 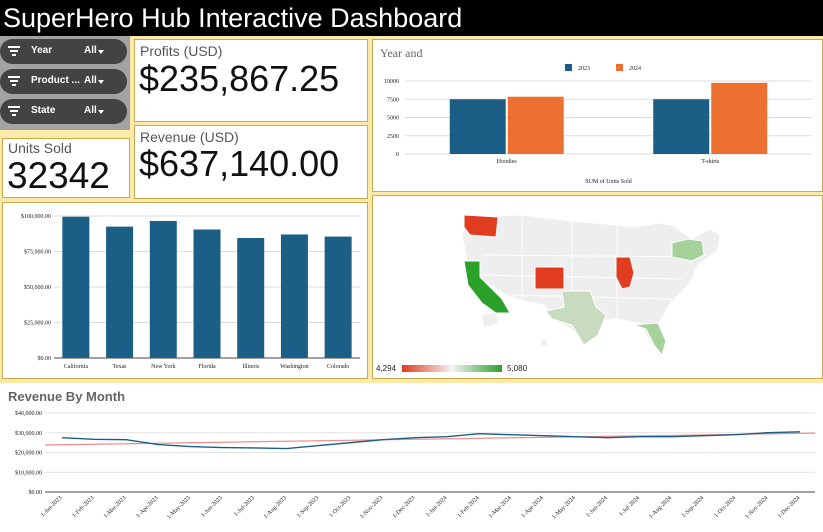 I want to click on x-tick-label: Illinois, so click(x=251, y=367).